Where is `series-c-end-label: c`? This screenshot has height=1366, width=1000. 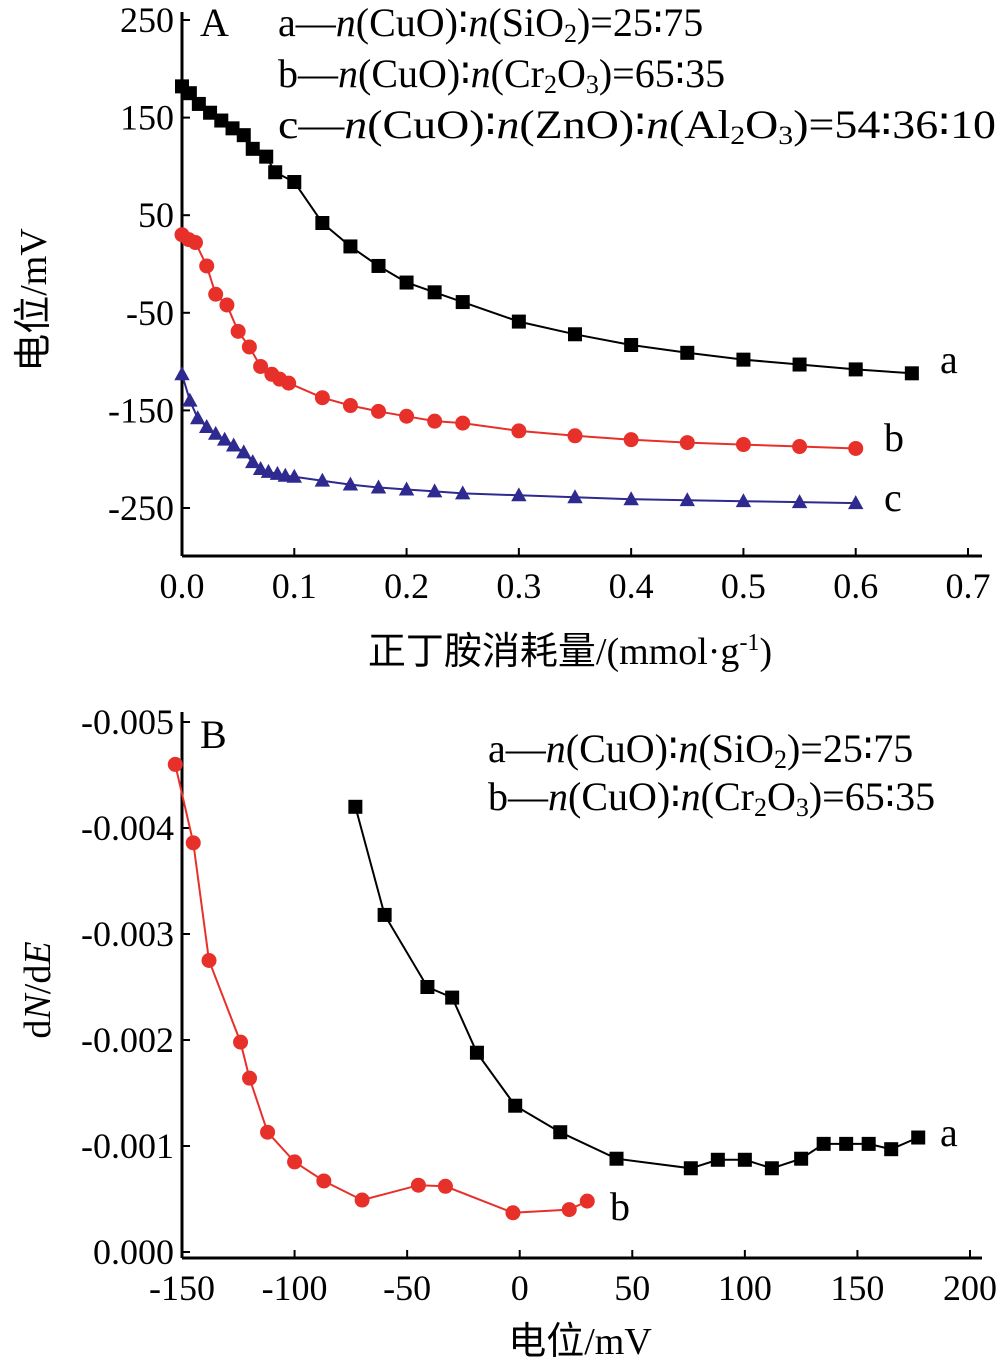
series-c-end-label: c is located at coordinates (893, 497).